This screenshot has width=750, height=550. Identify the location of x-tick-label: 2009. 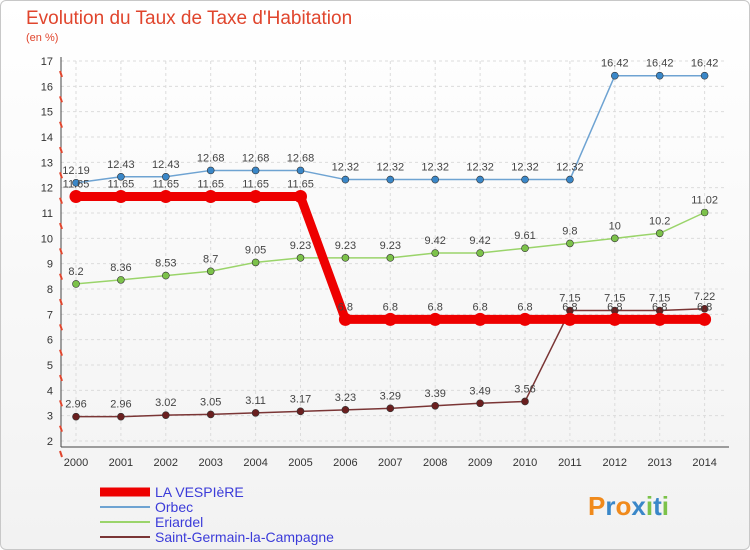
(480, 463).